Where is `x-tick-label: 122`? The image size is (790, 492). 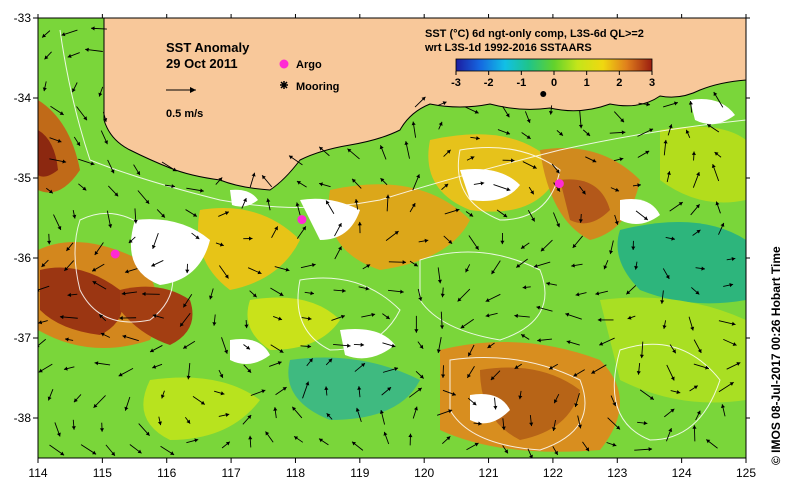 x-tick-label: 122 is located at coordinates (553, 473).